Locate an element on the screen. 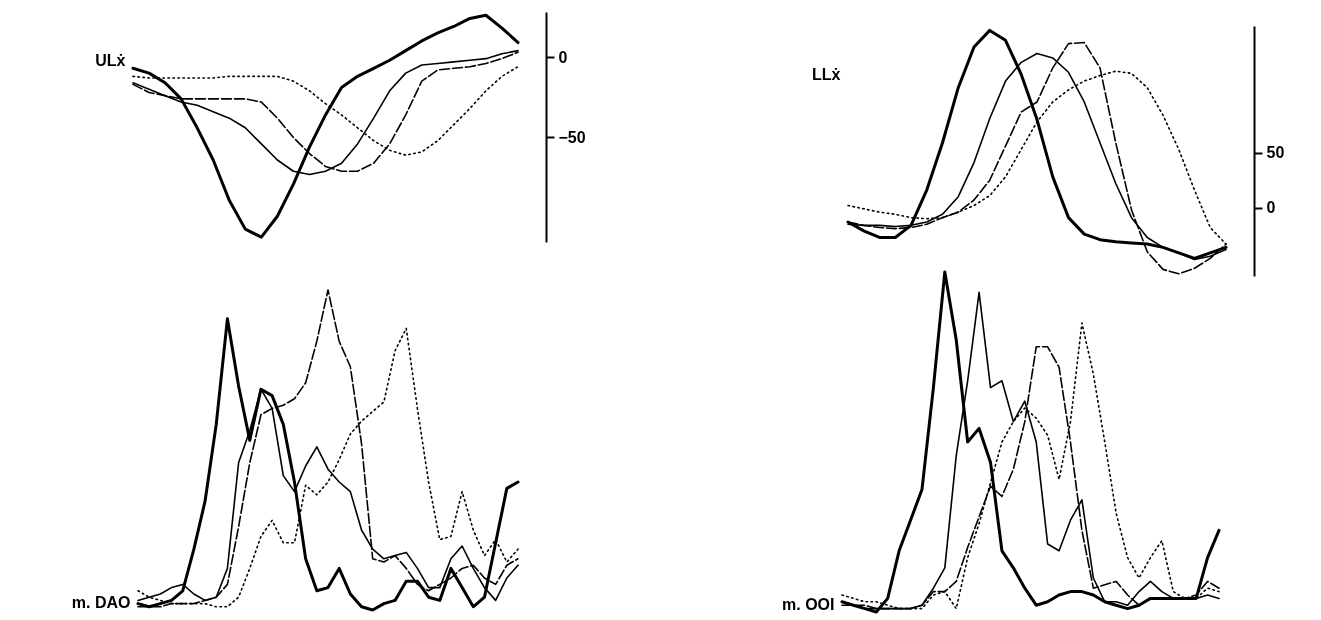  y-axis-title: LLẋ is located at coordinates (826, 74).